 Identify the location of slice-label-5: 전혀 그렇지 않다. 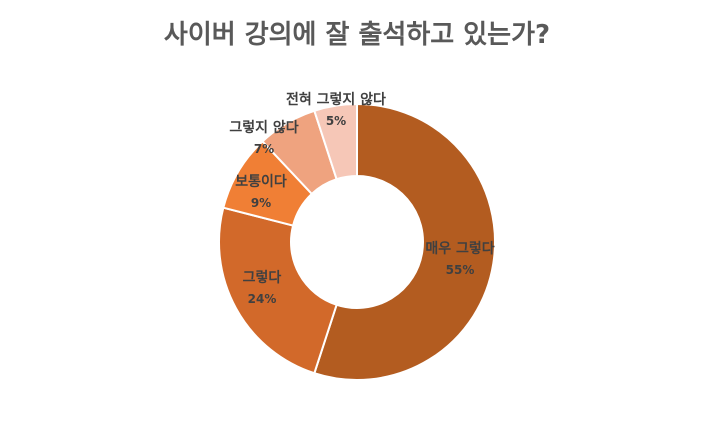
(336, 99).